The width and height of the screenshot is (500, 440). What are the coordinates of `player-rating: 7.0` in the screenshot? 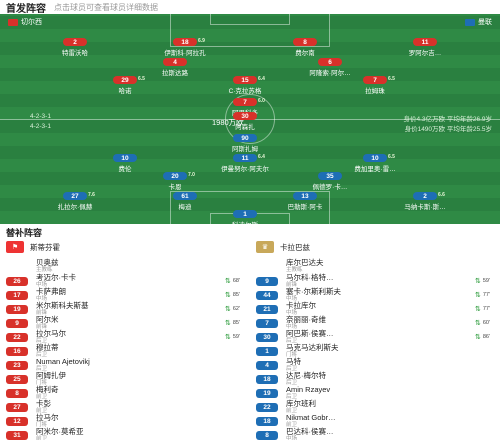 It's located at (191, 175).